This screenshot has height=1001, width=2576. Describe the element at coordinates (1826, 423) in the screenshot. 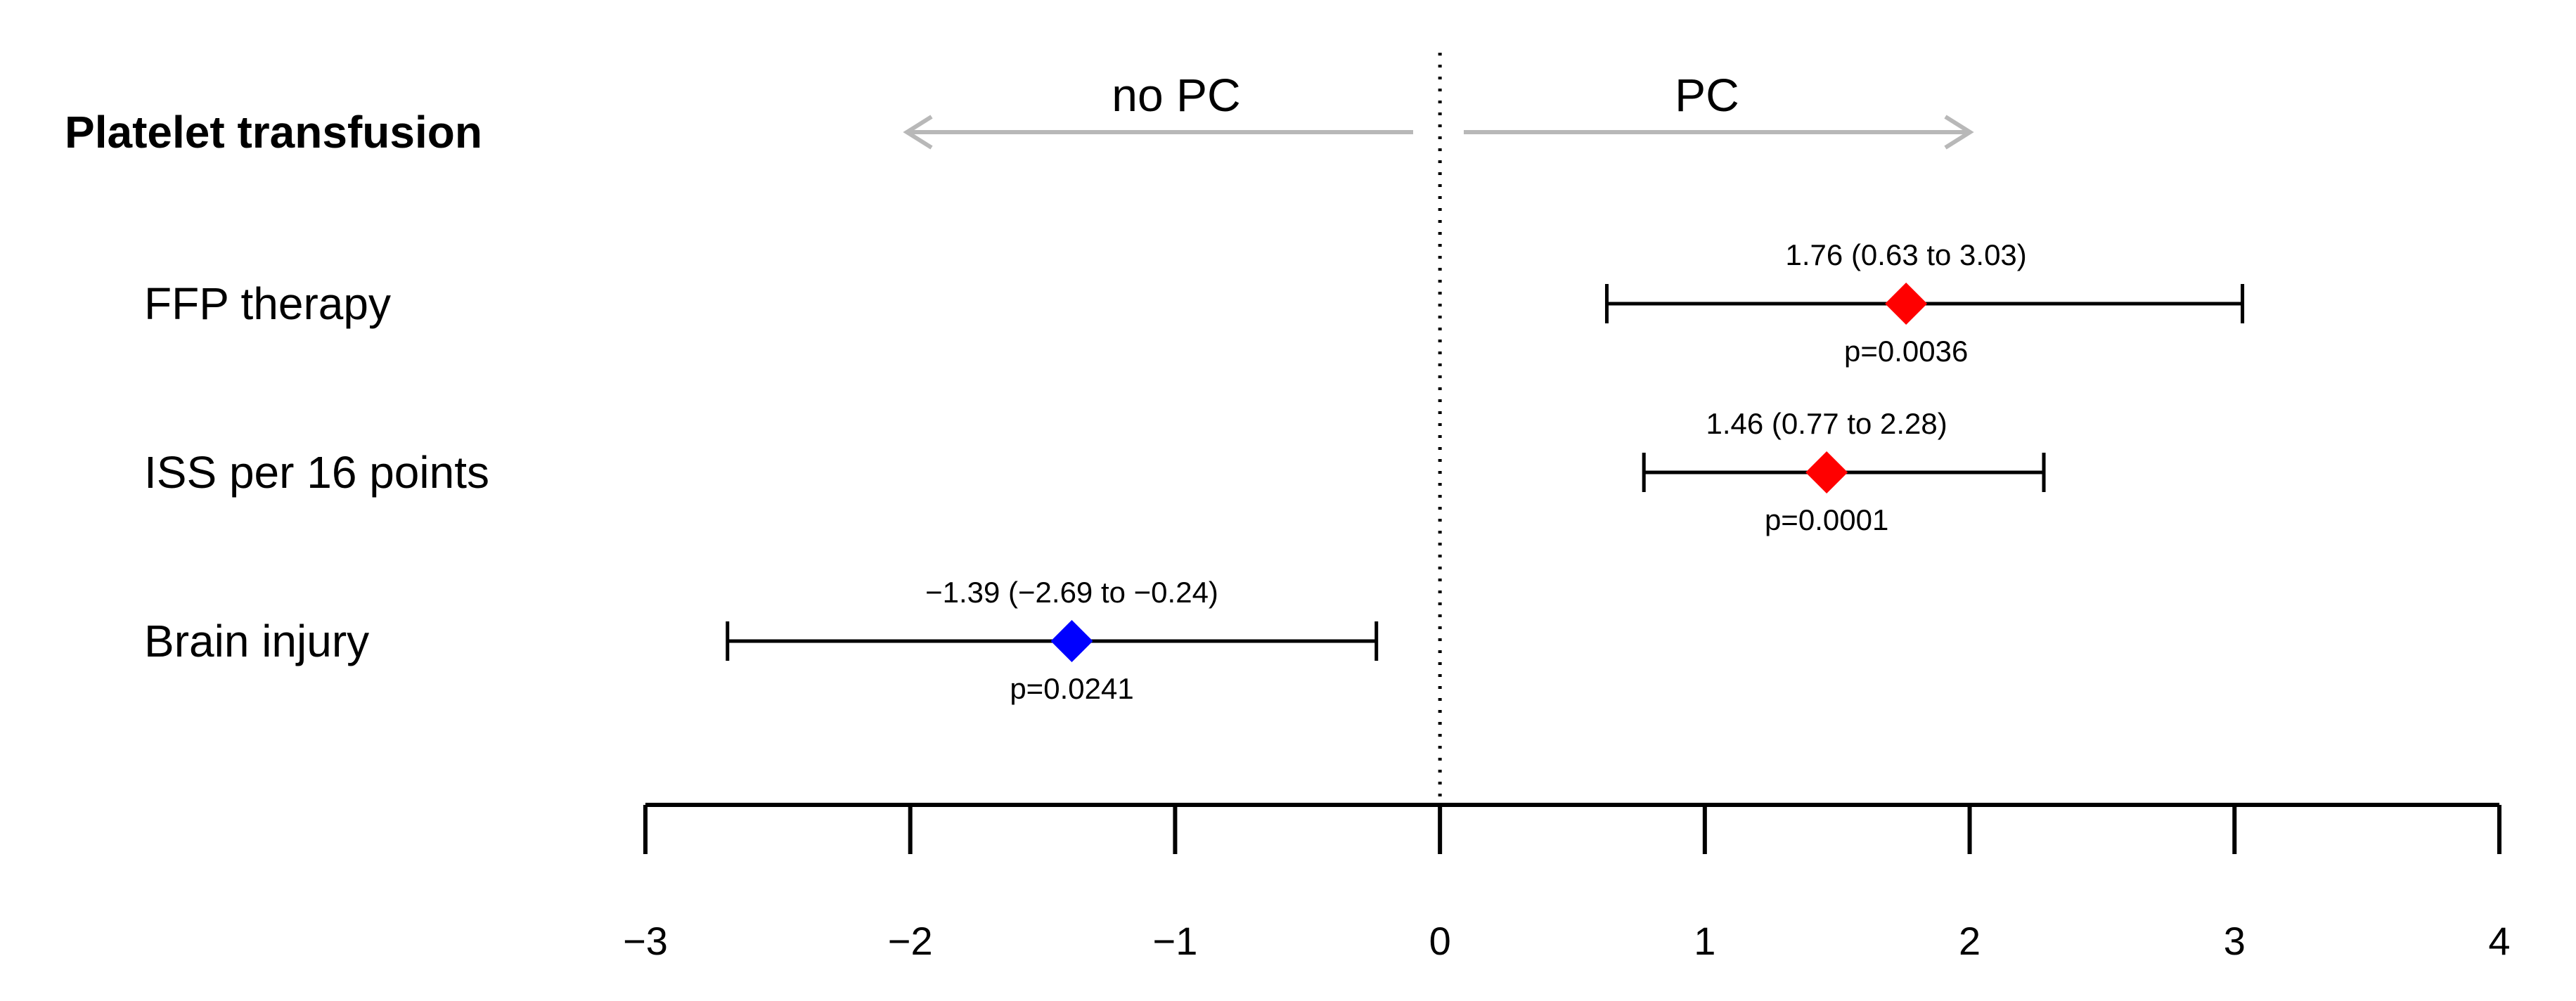

I see `ci-text: 1.46 (0.77 to 2.28)` at that location.